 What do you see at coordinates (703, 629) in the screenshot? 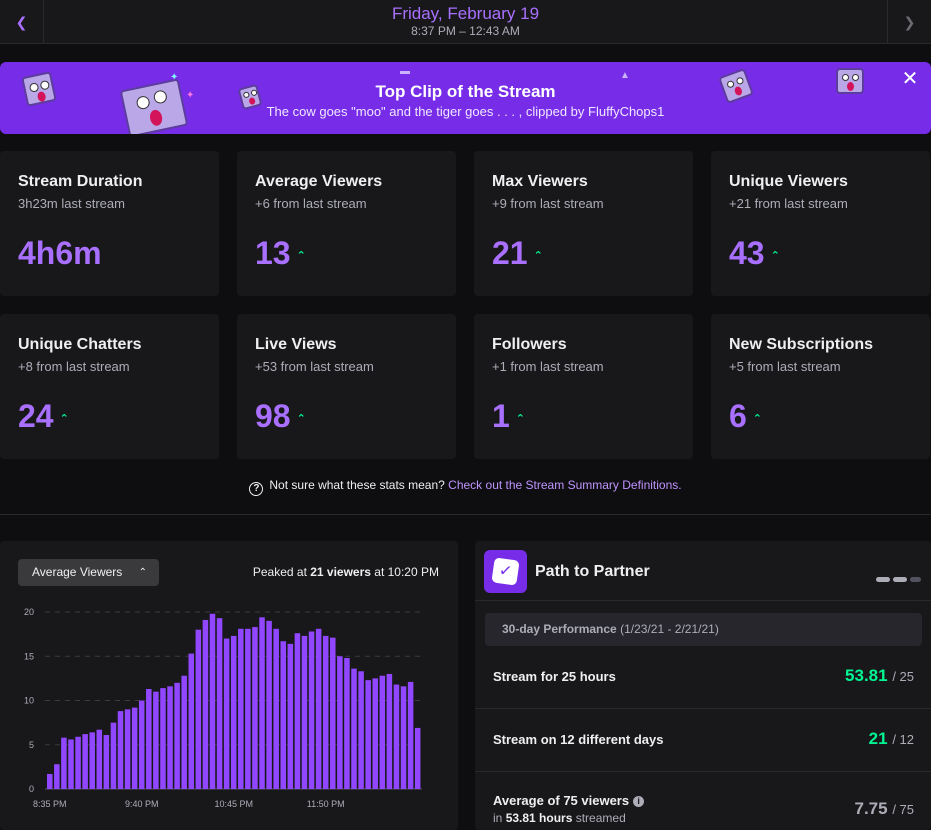
I see `performance-period: 30-day Performance (1/23/21 - 2/21/21)` at bounding box center [703, 629].